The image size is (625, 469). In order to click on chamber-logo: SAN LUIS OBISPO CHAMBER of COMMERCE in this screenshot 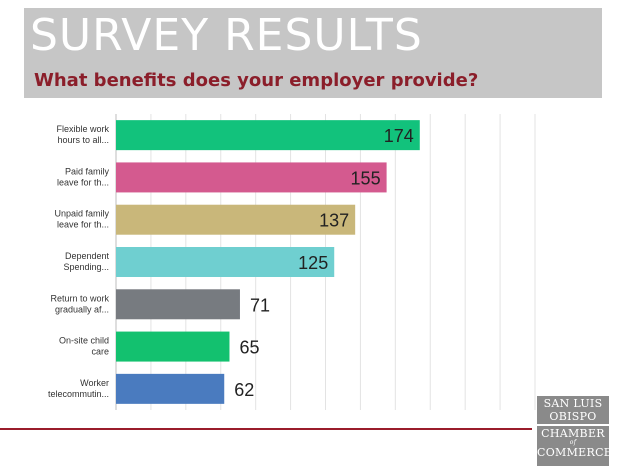, I will do `click(575, 431)`.